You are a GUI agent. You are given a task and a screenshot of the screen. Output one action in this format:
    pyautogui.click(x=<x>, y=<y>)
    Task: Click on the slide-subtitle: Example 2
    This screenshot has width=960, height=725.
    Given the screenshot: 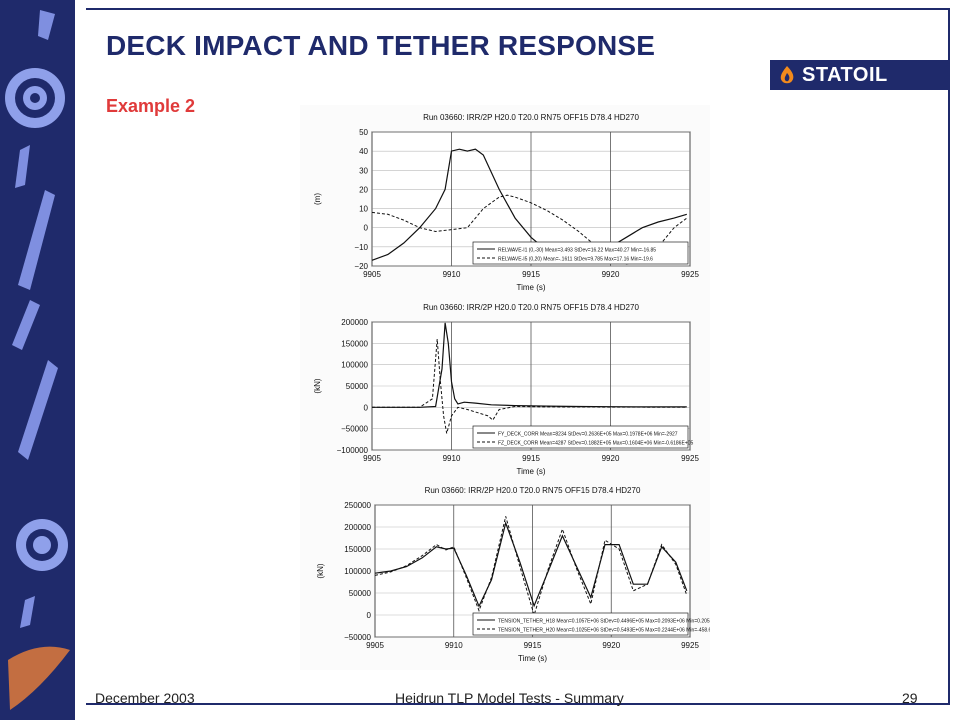 What is the action you would take?
    pyautogui.click(x=151, y=106)
    